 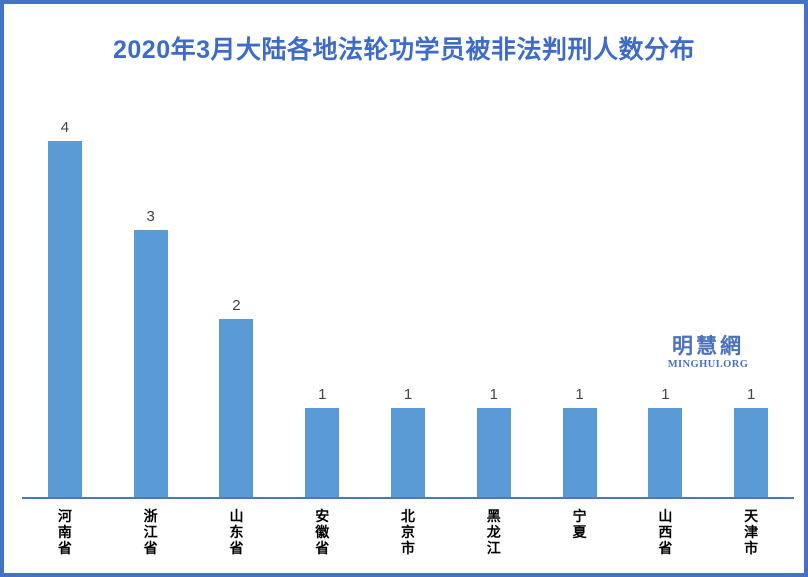 I want to click on bar-value-label: 3, so click(x=150, y=216).